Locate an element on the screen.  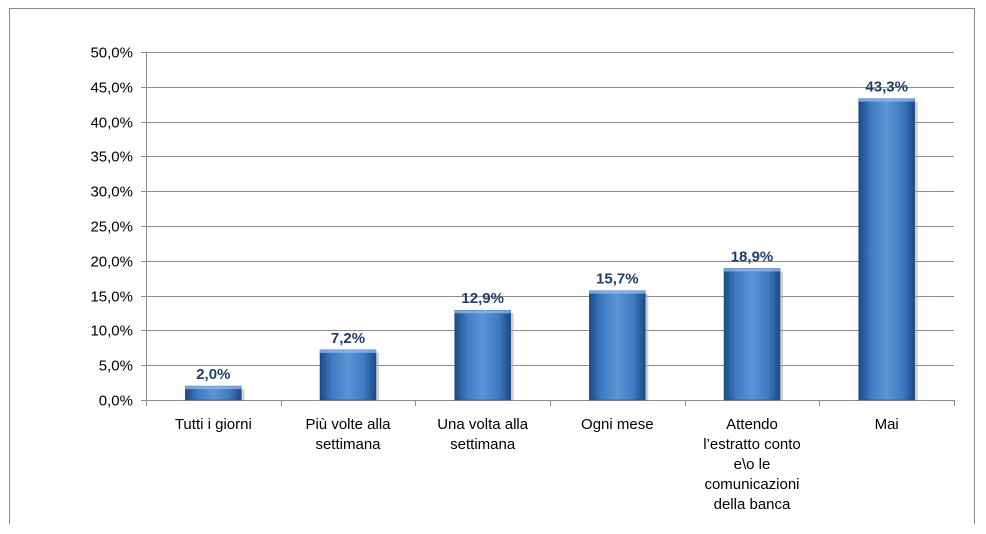
y-tick-label: 45,0% is located at coordinates (111, 88).